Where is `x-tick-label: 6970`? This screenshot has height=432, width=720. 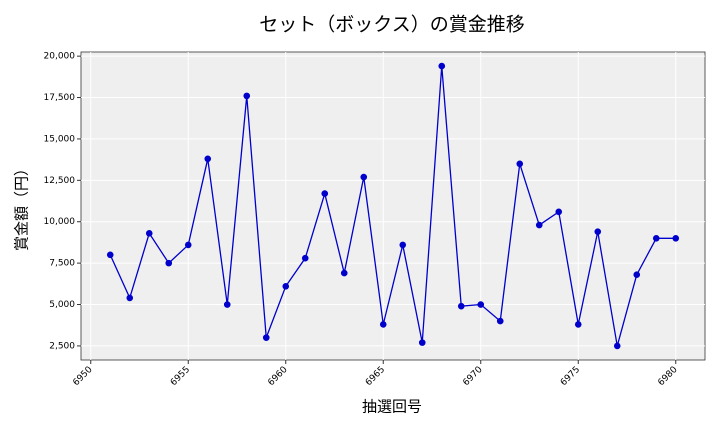 x-tick-label: 6970 is located at coordinates (472, 376).